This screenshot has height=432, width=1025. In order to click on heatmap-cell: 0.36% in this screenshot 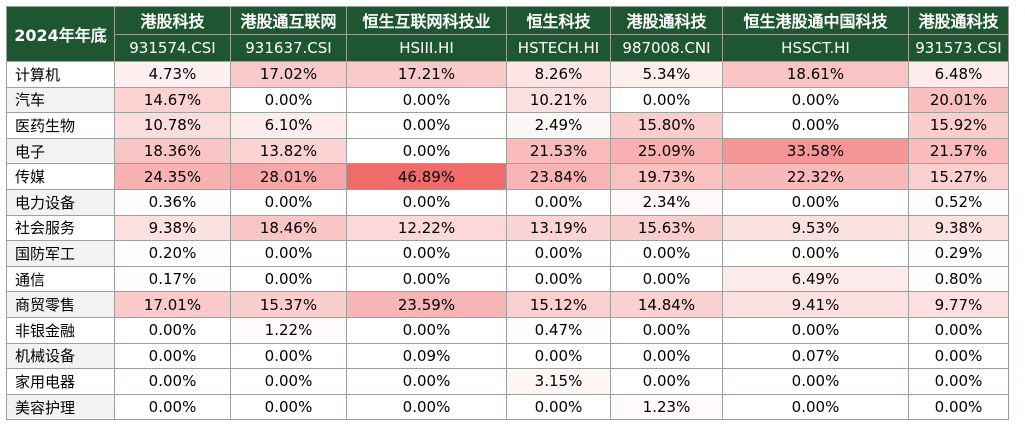, I will do `click(172, 202)`.